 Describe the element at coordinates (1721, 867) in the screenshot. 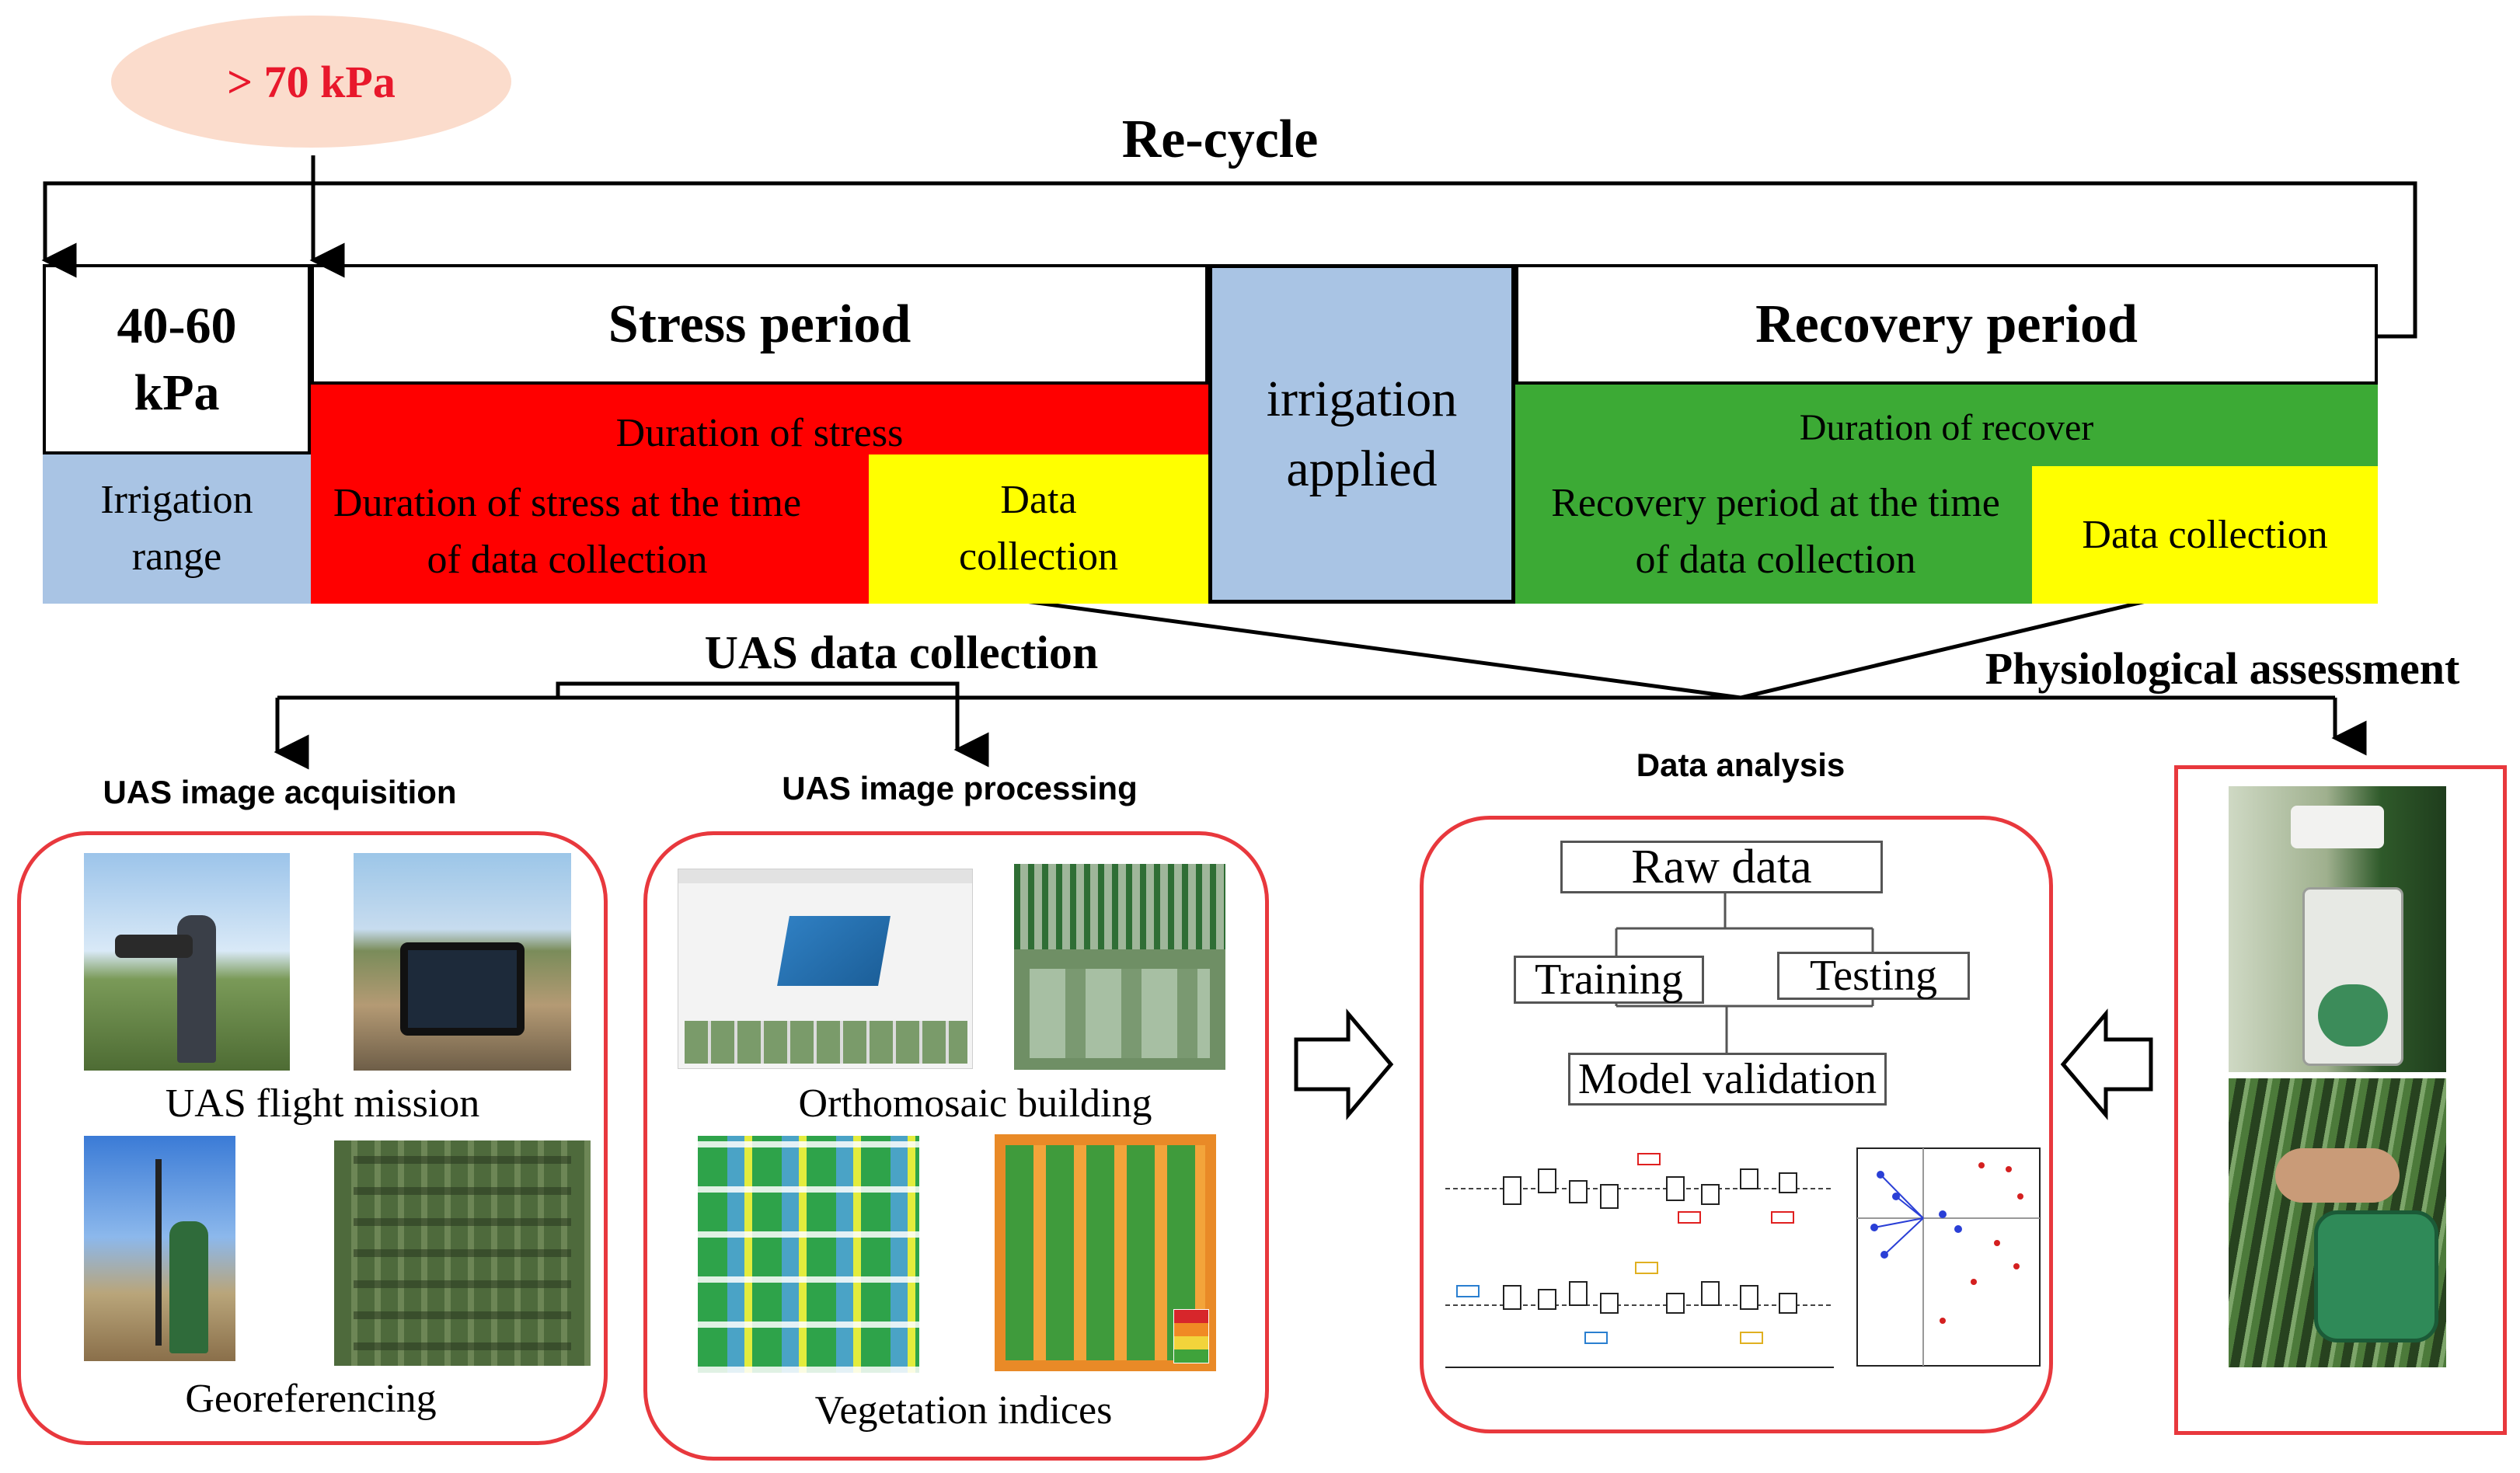

I see `raw-data-box: Raw data` at that location.